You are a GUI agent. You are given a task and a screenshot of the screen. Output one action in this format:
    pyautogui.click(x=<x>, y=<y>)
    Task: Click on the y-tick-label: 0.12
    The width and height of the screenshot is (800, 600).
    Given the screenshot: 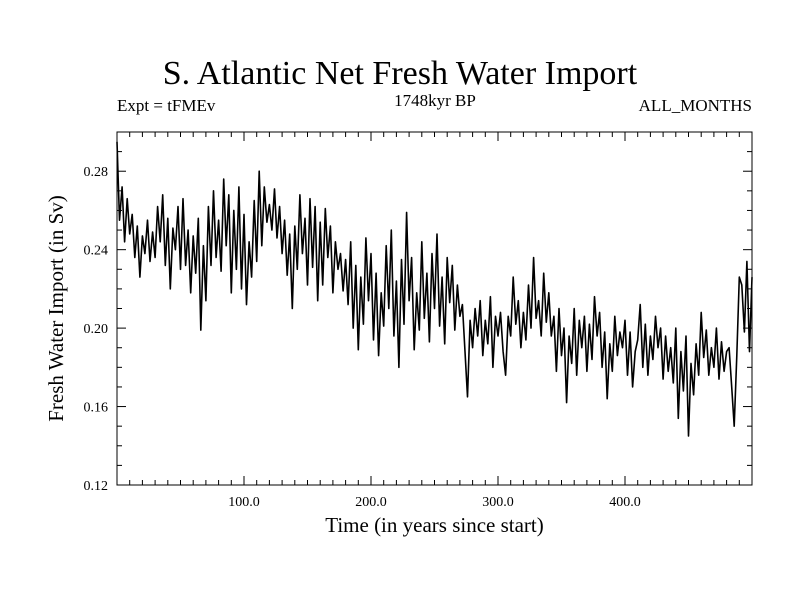 What is the action you would take?
    pyautogui.click(x=96, y=486)
    